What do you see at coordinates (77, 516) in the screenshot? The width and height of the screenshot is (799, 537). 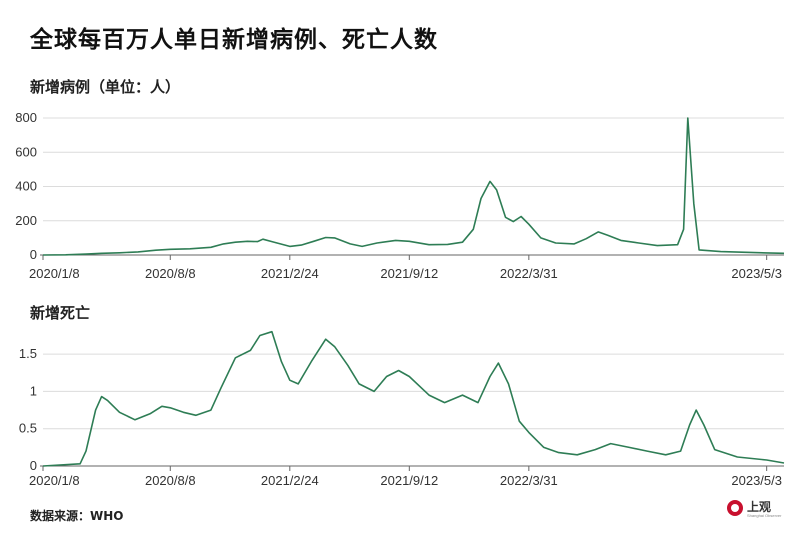 I see `data-source: 数据来源：WHO` at bounding box center [77, 516].